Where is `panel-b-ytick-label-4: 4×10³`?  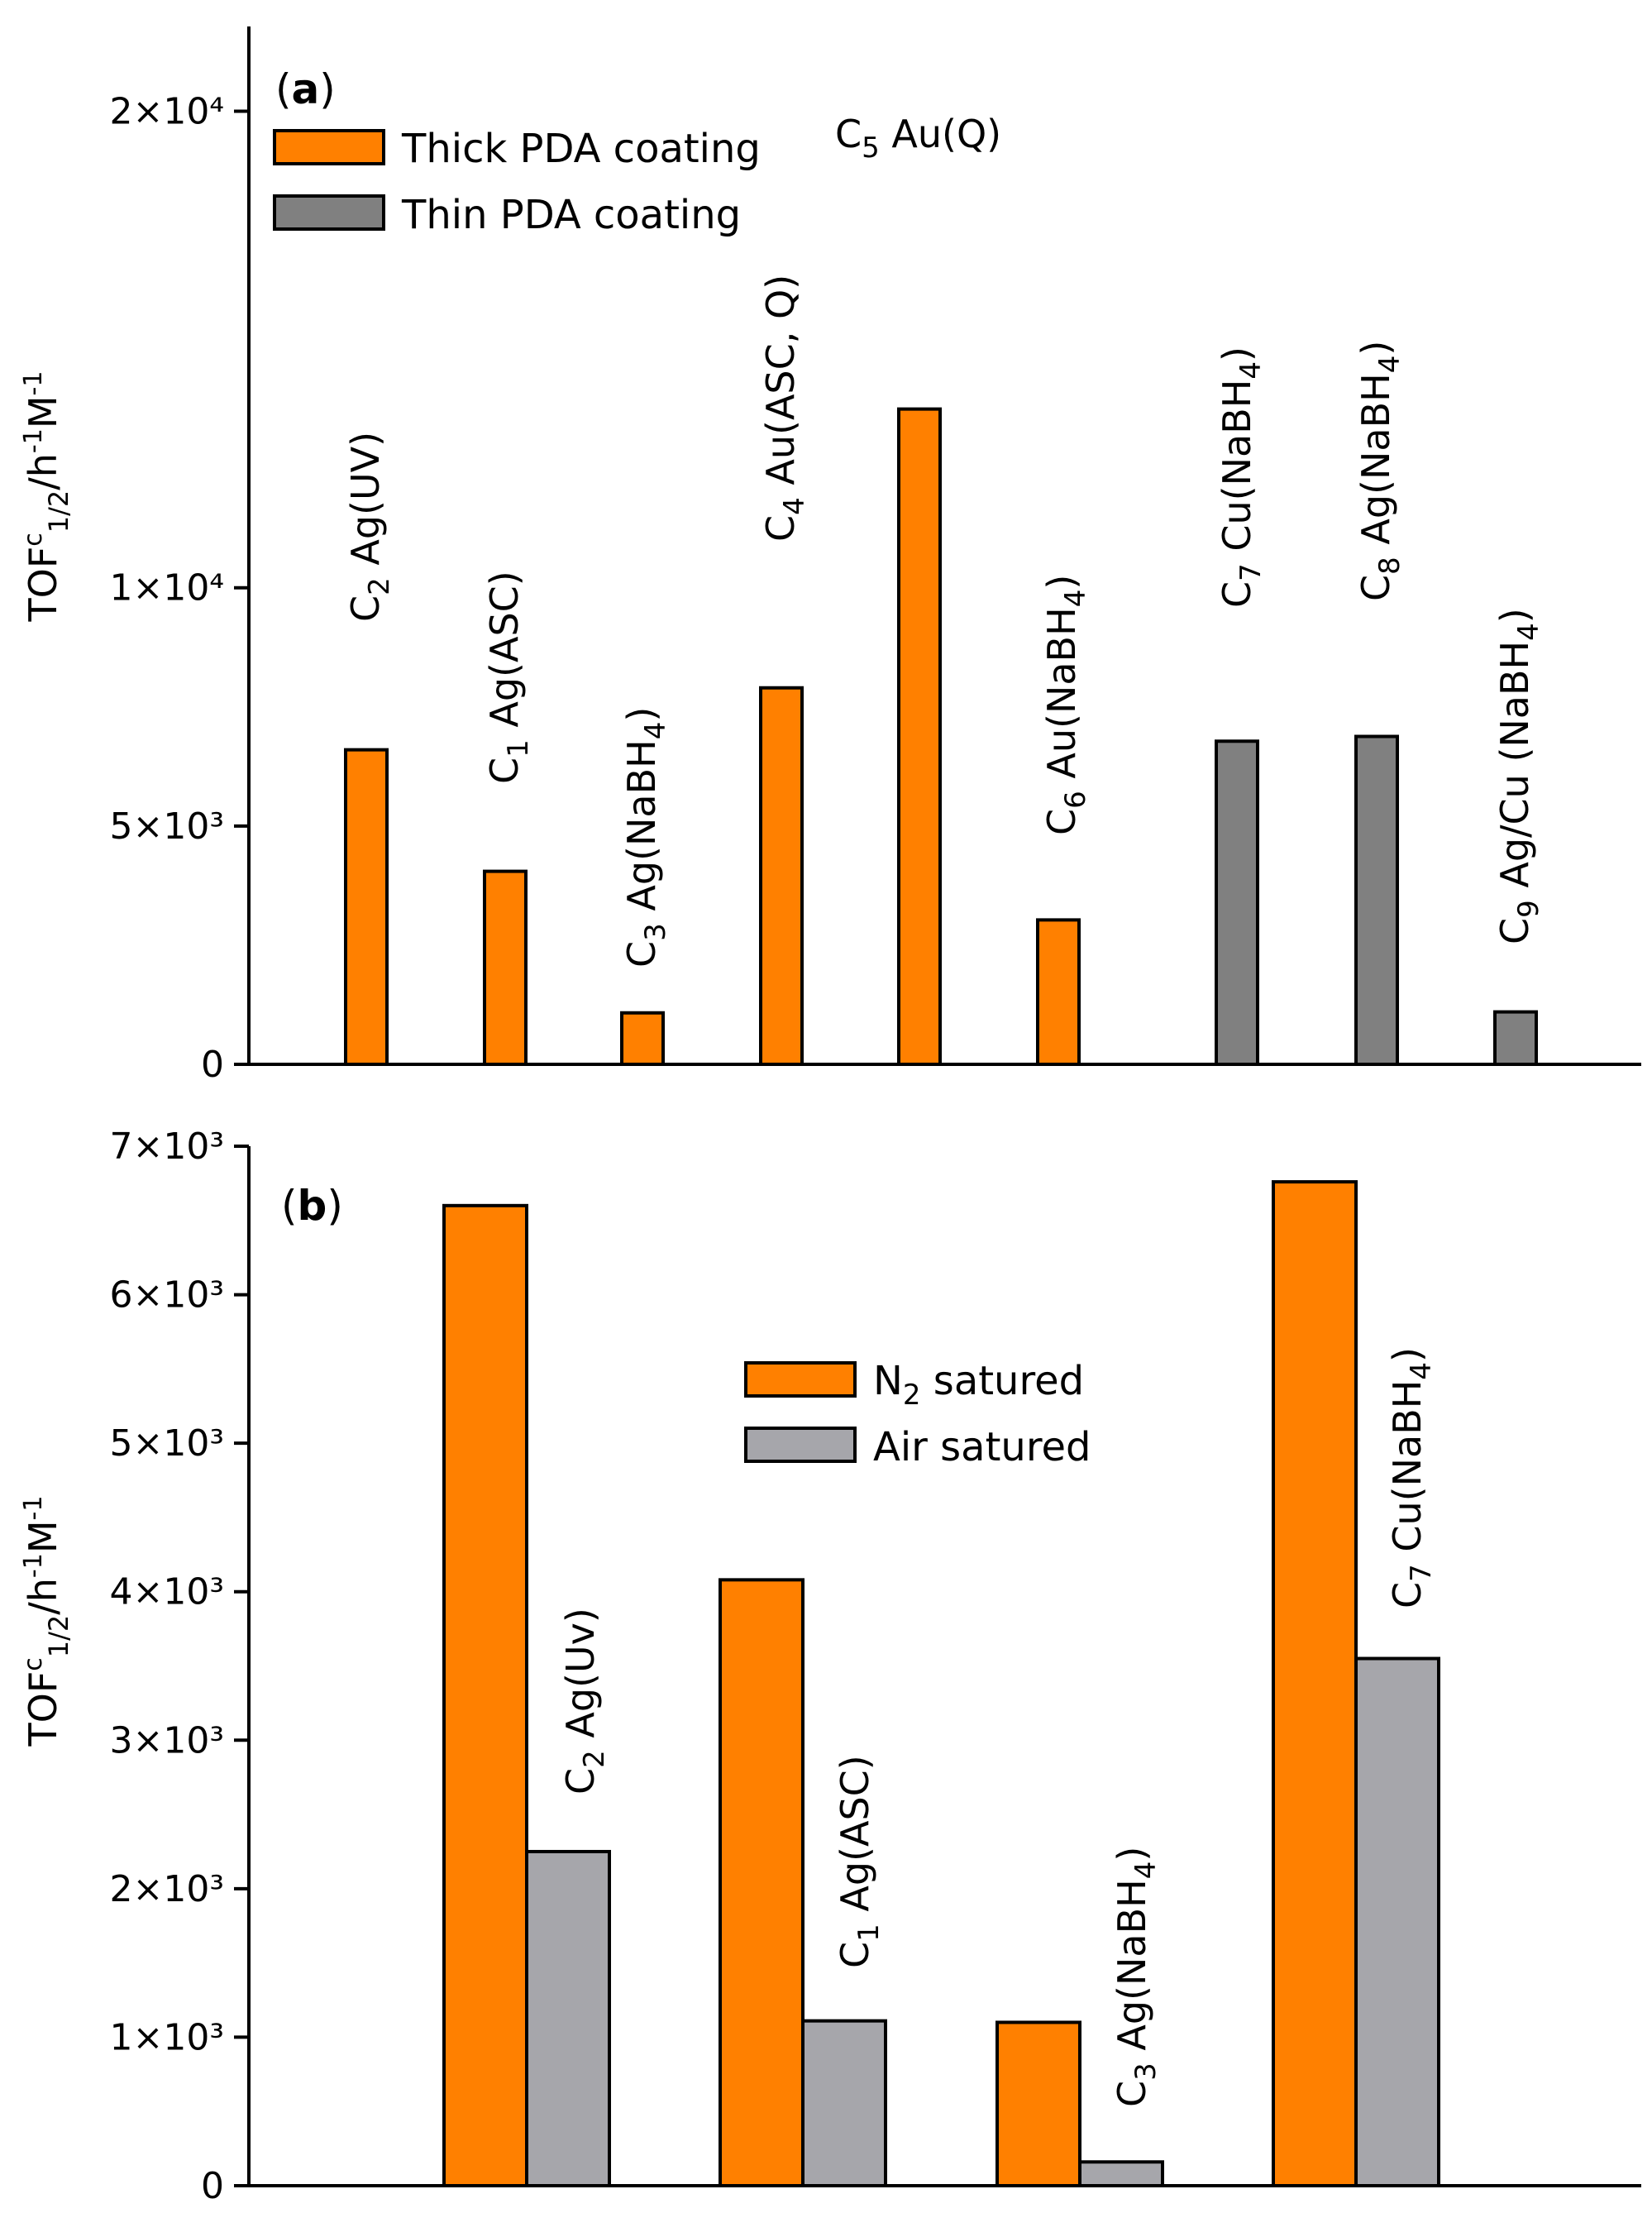
panel-b-ytick-label-4: 4×10³ is located at coordinates (167, 1592).